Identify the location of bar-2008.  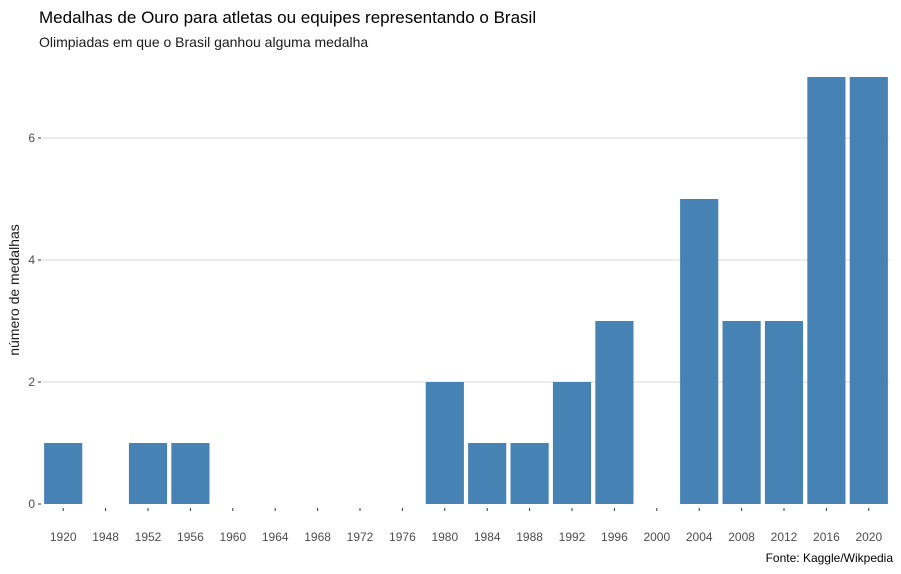
(741, 412).